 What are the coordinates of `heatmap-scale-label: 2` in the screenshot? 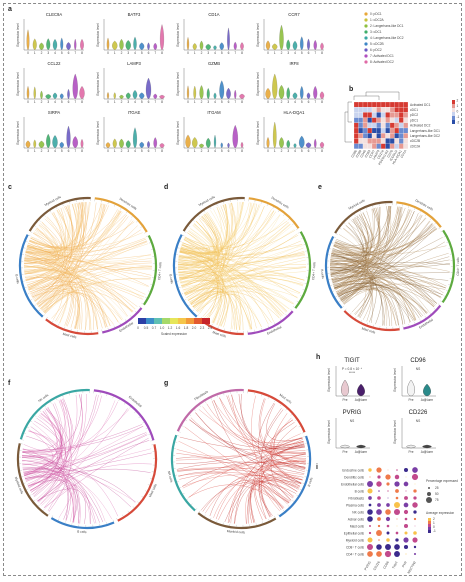 It's located at (458, 101).